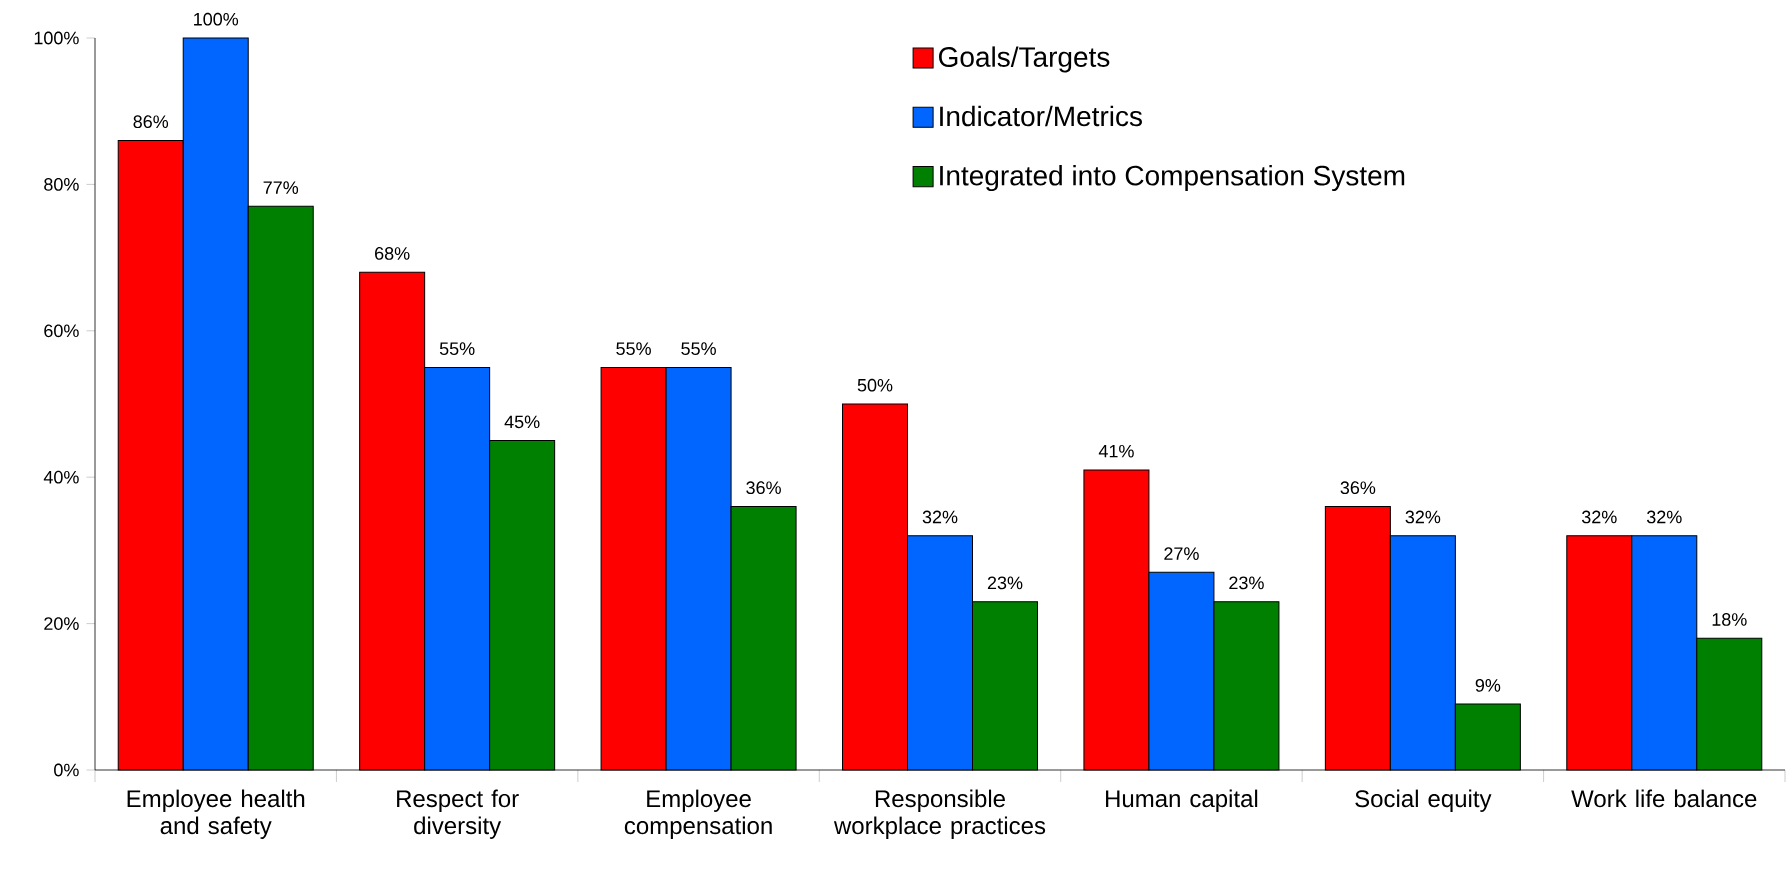 Image resolution: width=1789 pixels, height=891 pixels. I want to click on y-tick-label: 20%, so click(61, 623).